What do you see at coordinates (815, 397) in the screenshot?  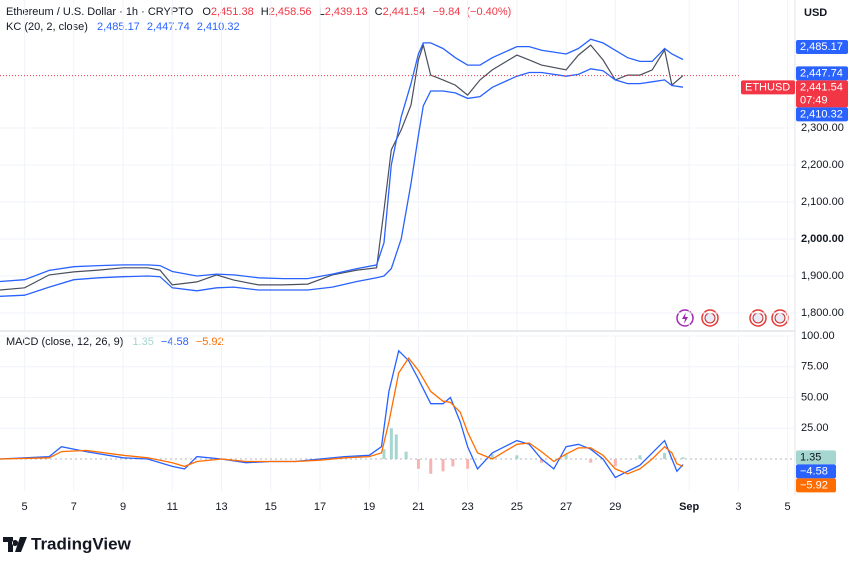 I see `y-tick-label: 50.00` at bounding box center [815, 397].